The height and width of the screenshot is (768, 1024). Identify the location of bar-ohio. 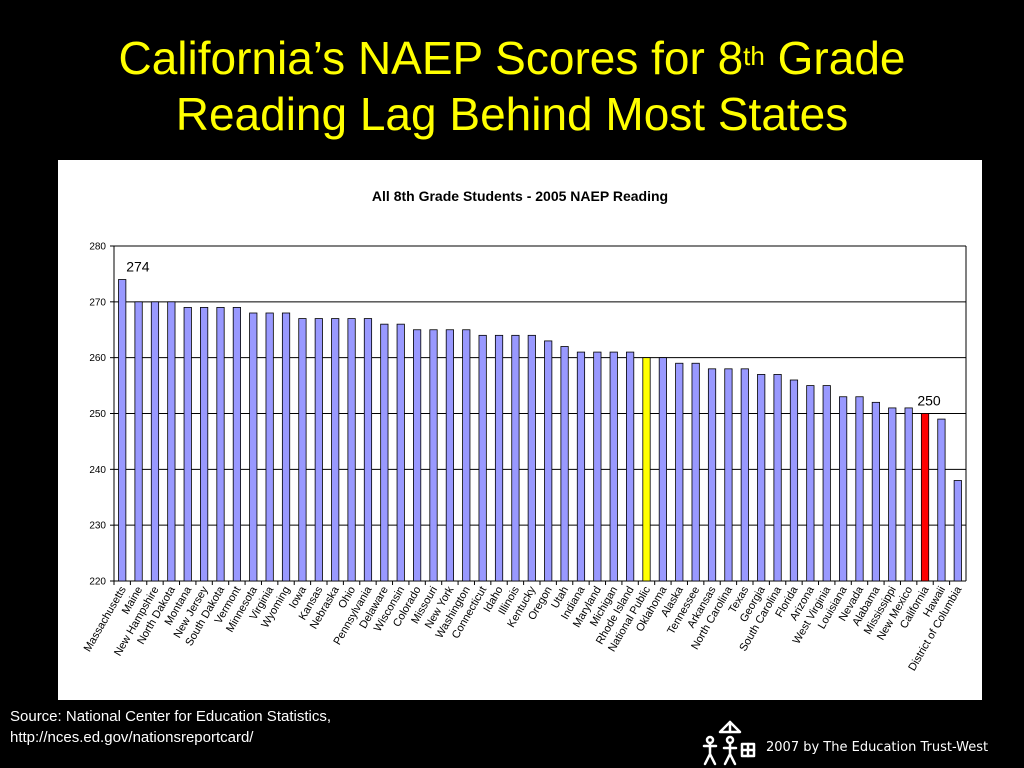
(351, 450).